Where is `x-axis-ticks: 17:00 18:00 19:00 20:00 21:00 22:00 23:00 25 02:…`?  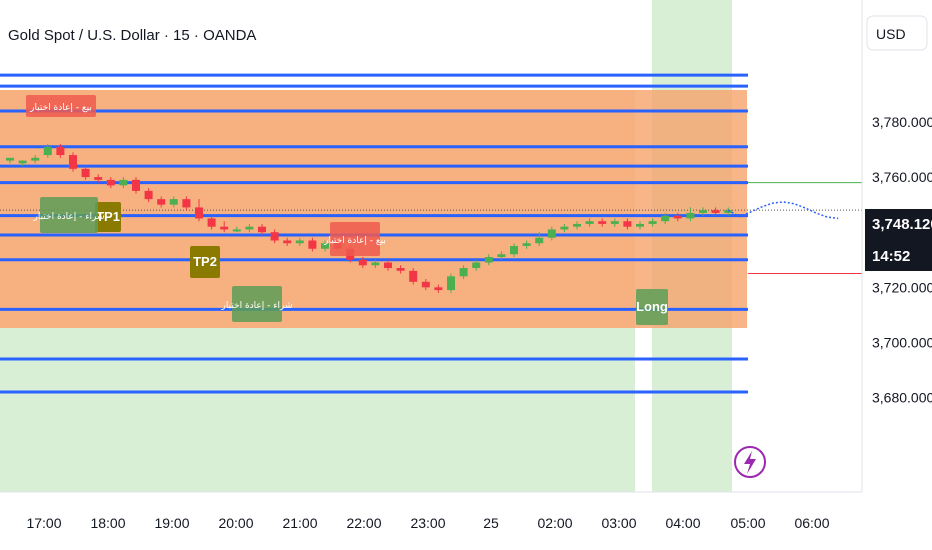
x-axis-ticks: 17:00 18:00 19:00 20:00 21:00 22:00 23:00 25 02:… is located at coordinates (427, 523).